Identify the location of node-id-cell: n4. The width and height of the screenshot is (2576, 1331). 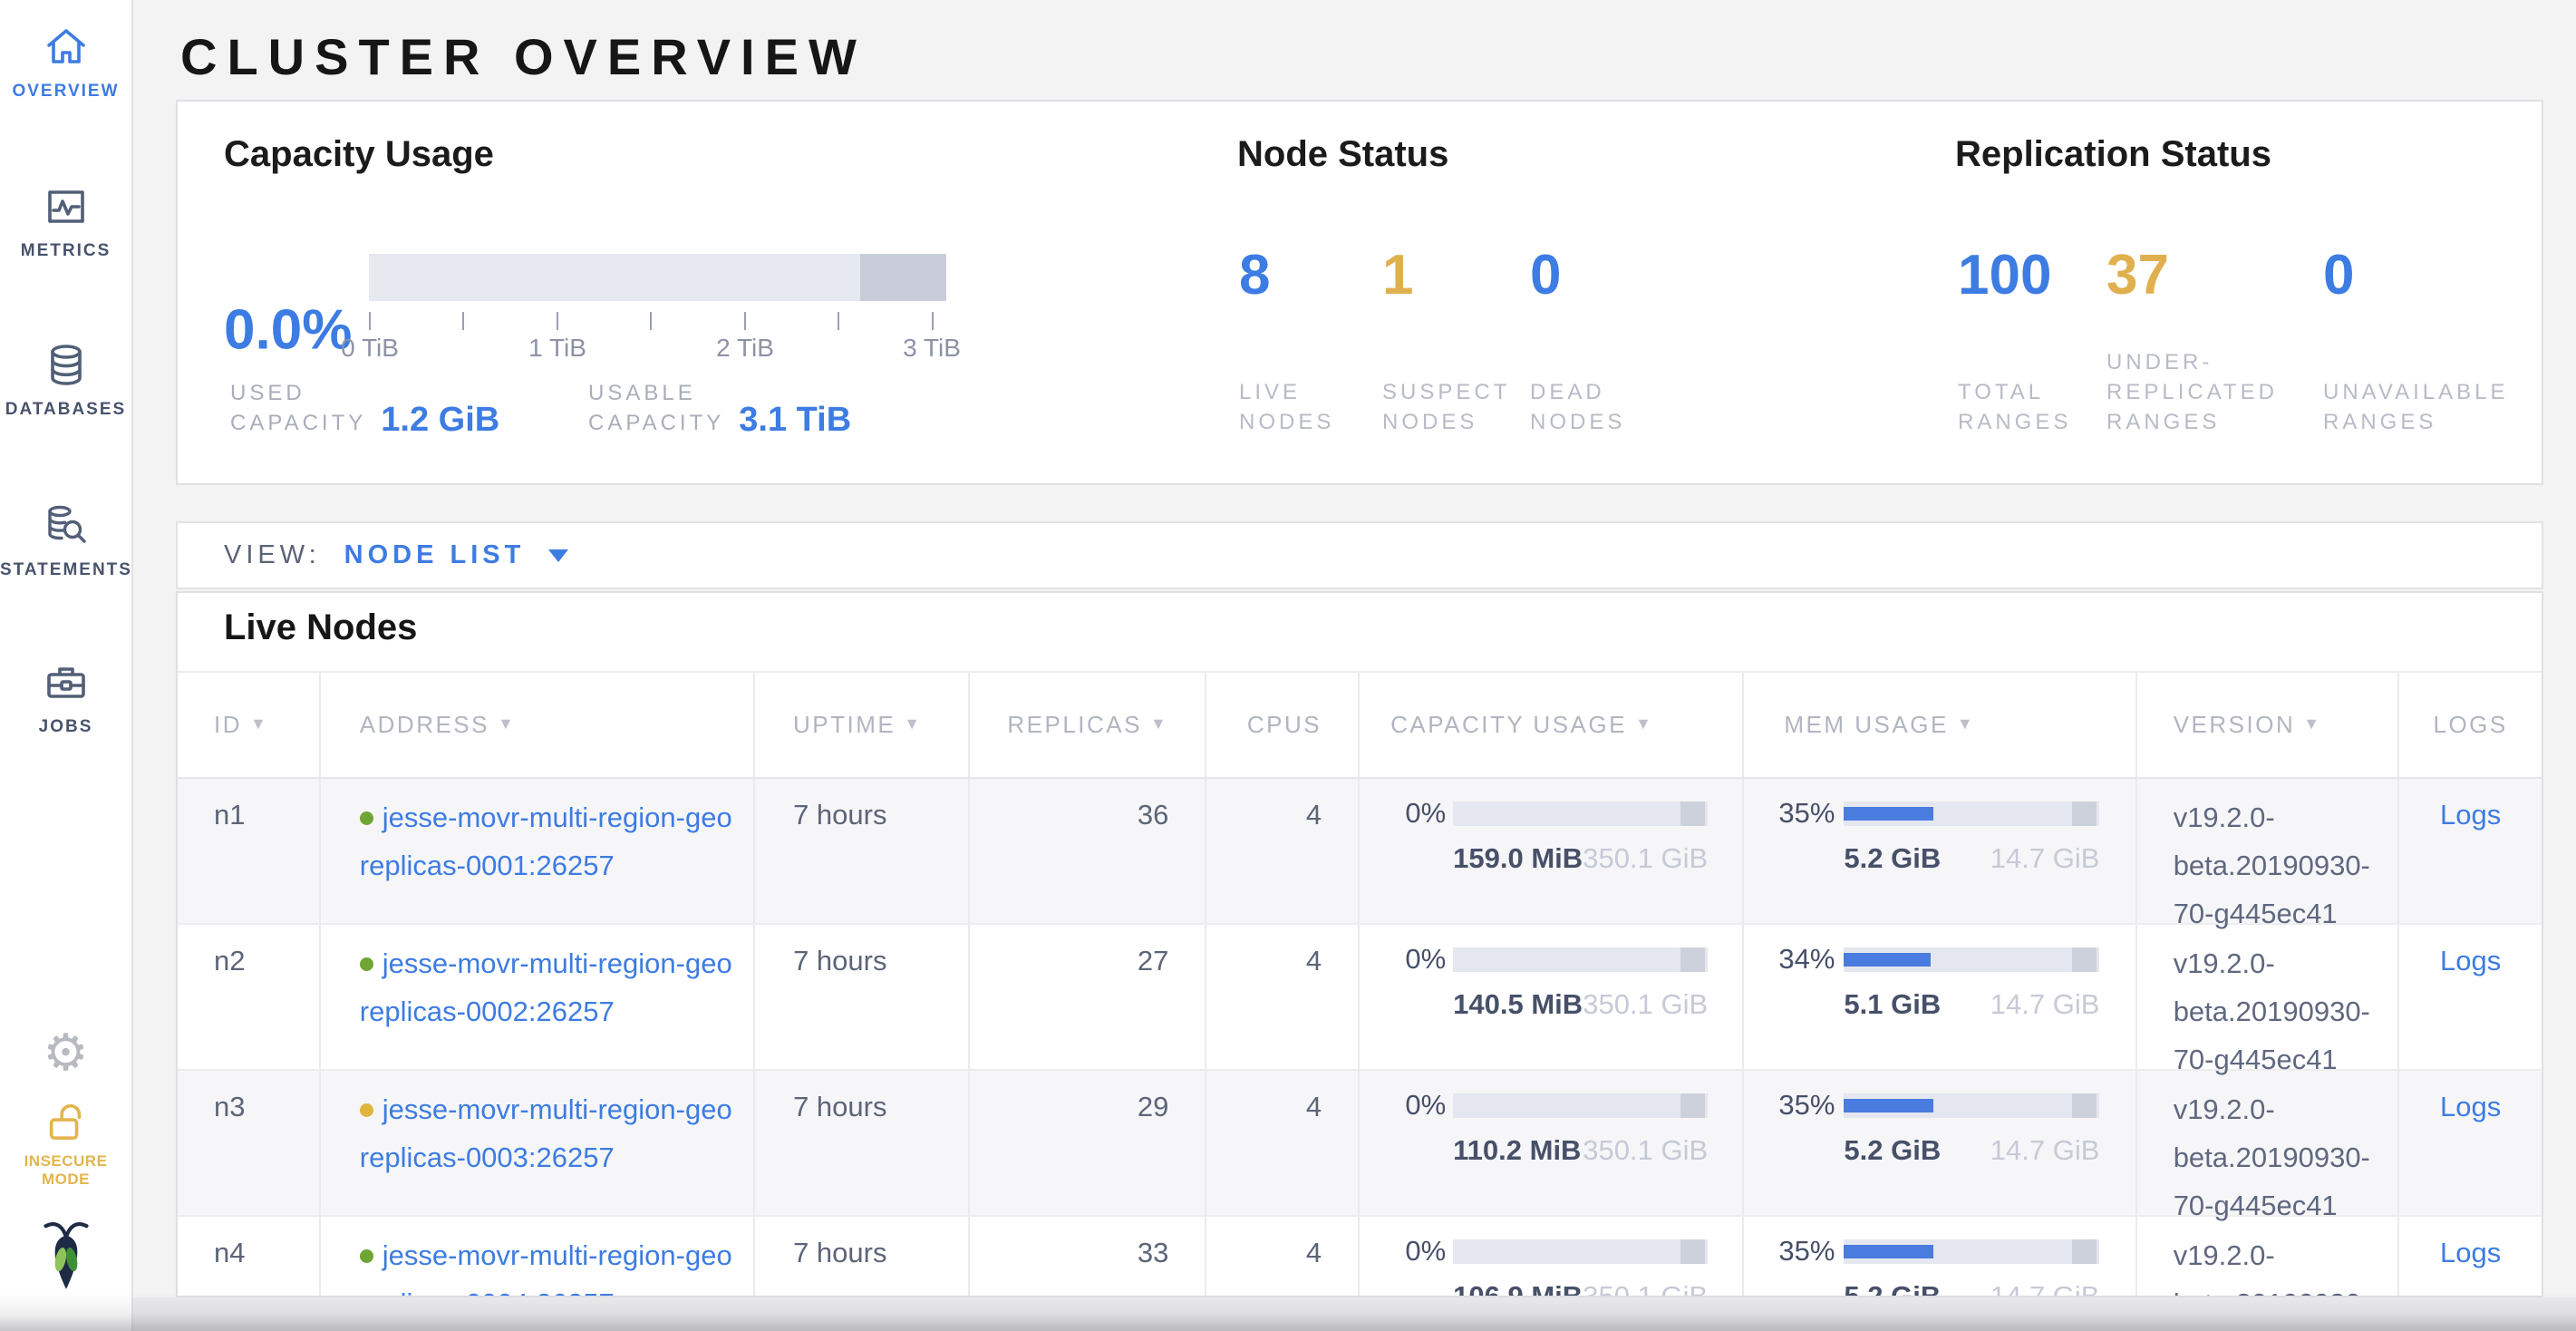
(249, 1257).